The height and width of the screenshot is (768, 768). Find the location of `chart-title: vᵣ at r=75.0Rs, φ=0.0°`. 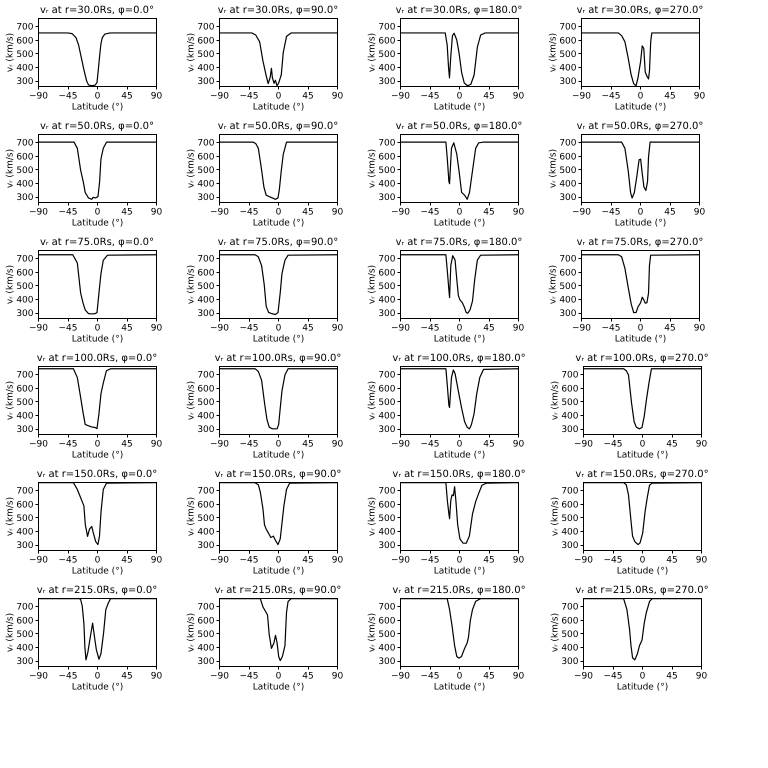

chart-title: vᵣ at r=75.0Rs, φ=0.0° is located at coordinates (97, 242).